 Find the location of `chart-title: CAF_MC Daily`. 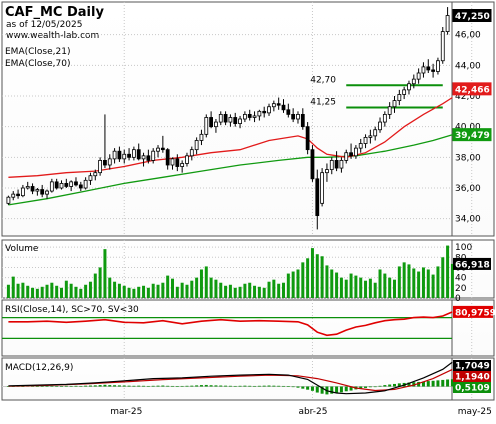

chart-title: CAF_MC Daily is located at coordinates (54, 12).